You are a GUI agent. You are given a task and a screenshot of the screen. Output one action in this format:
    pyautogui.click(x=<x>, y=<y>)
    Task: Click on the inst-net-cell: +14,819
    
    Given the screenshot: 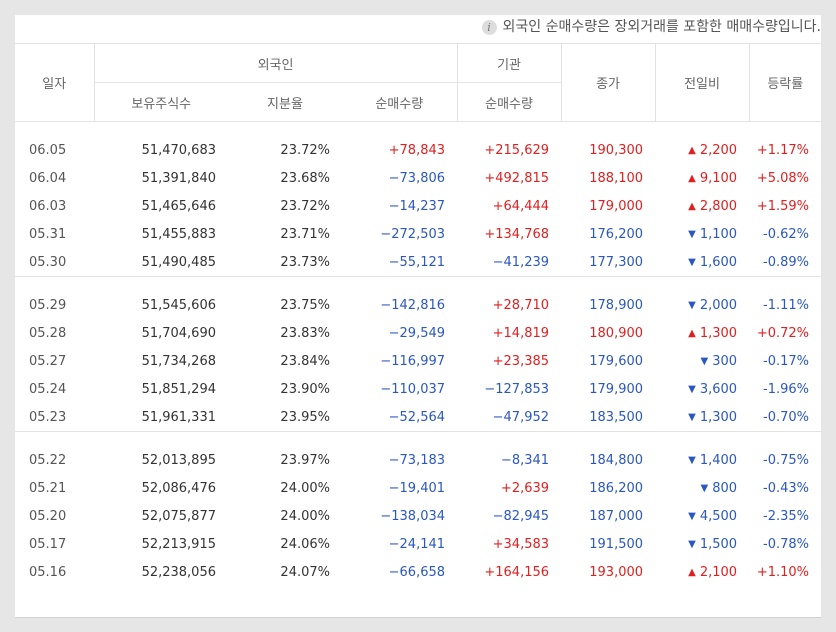 What is the action you would take?
    pyautogui.click(x=521, y=333)
    